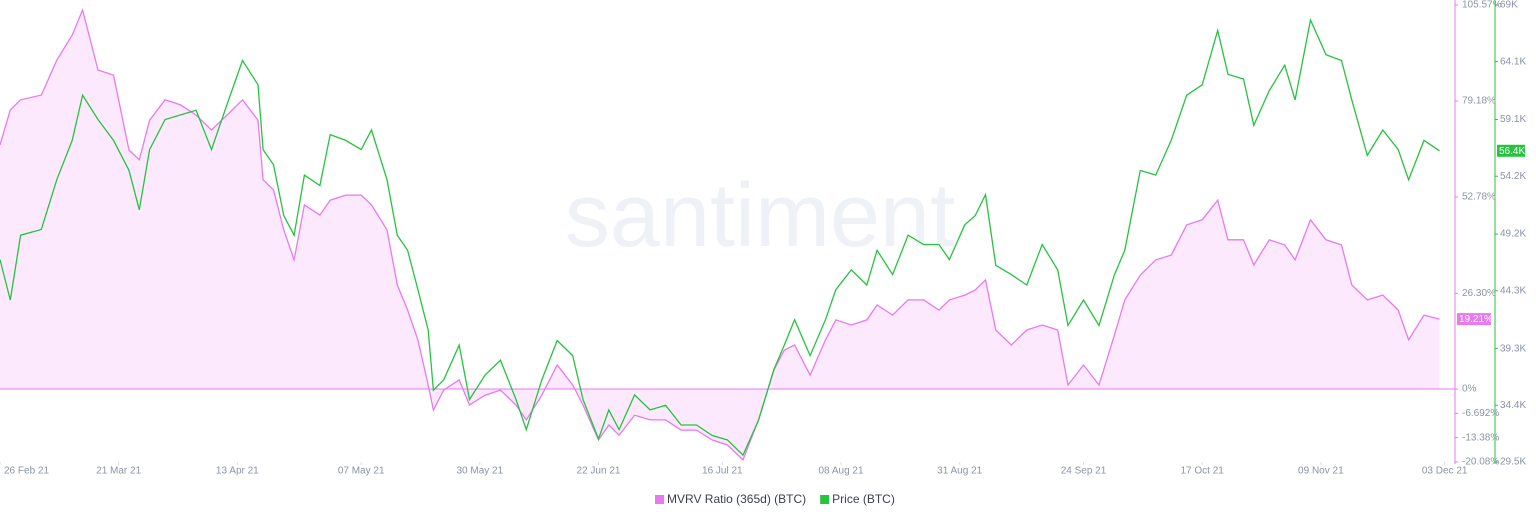 Image resolution: width=1536 pixels, height=520 pixels. I want to click on y-tick-label: 105.57%, so click(1482, 5).